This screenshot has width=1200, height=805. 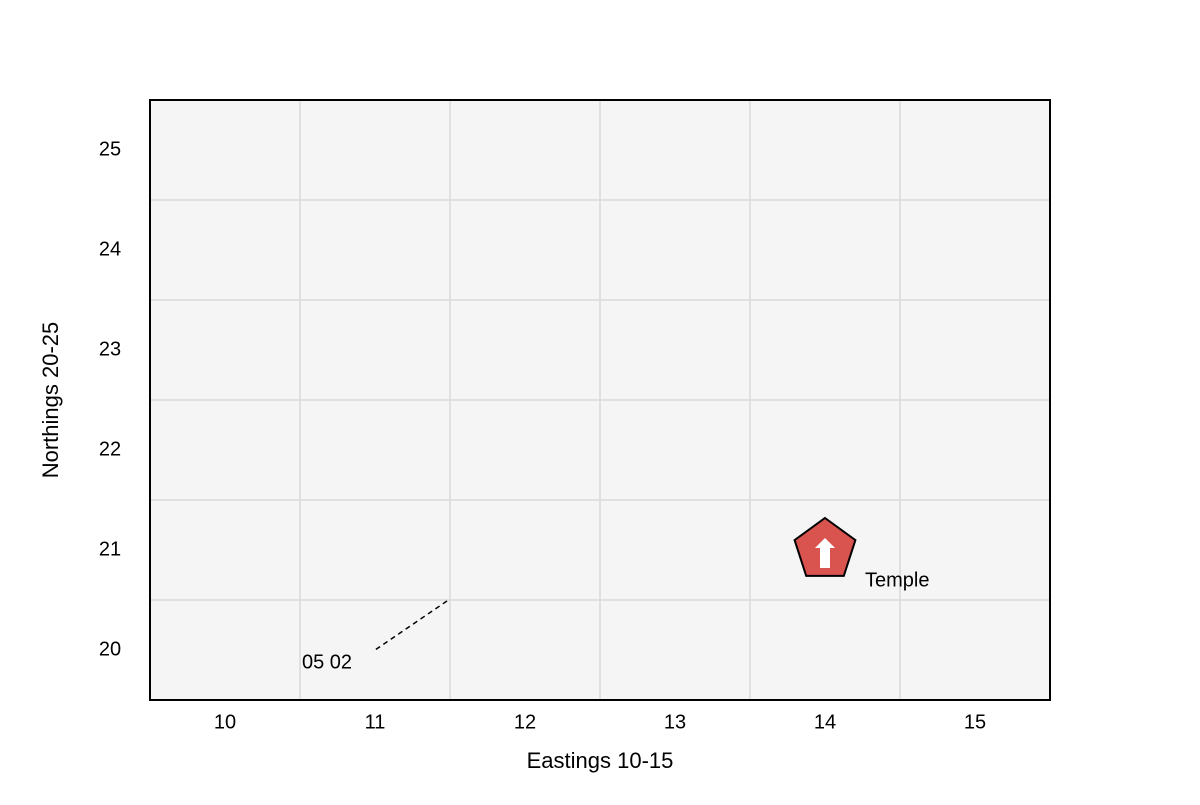 What do you see at coordinates (110, 349) in the screenshot?
I see `y-tick-label: 23` at bounding box center [110, 349].